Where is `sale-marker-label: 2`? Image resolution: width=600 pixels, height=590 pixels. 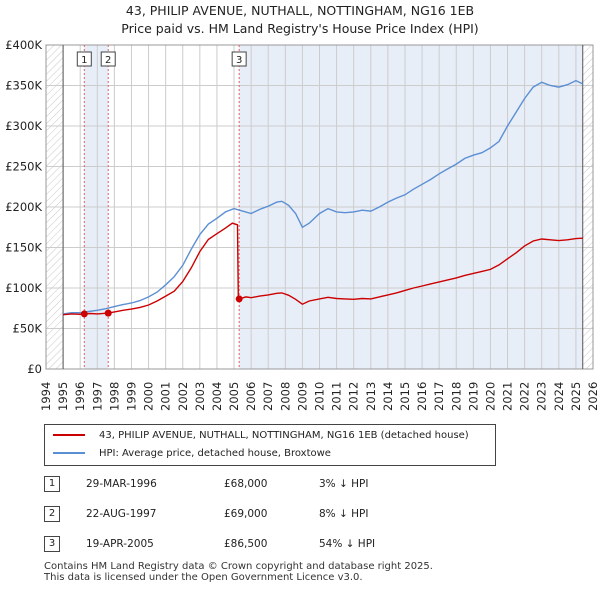 sale-marker-label: 2 is located at coordinates (108, 60).